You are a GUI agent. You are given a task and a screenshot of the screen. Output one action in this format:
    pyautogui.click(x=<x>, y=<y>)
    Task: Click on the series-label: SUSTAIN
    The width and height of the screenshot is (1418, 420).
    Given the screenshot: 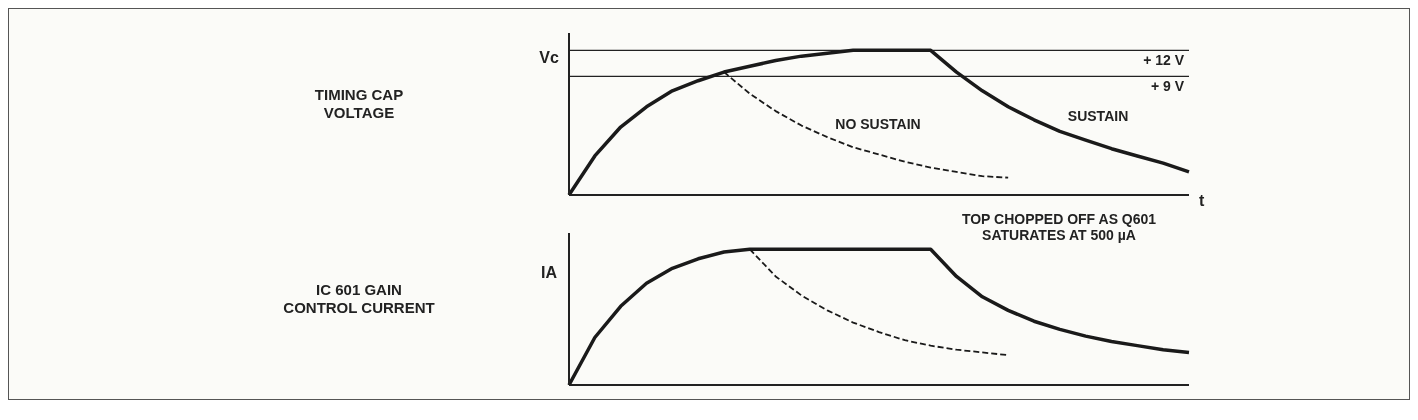 What is the action you would take?
    pyautogui.click(x=1098, y=116)
    